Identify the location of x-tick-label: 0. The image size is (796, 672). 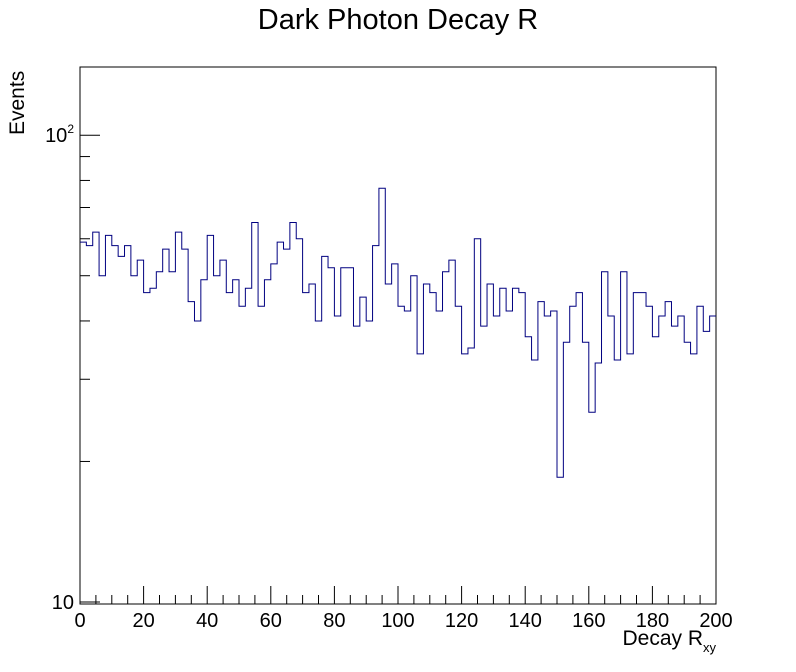
(79, 621).